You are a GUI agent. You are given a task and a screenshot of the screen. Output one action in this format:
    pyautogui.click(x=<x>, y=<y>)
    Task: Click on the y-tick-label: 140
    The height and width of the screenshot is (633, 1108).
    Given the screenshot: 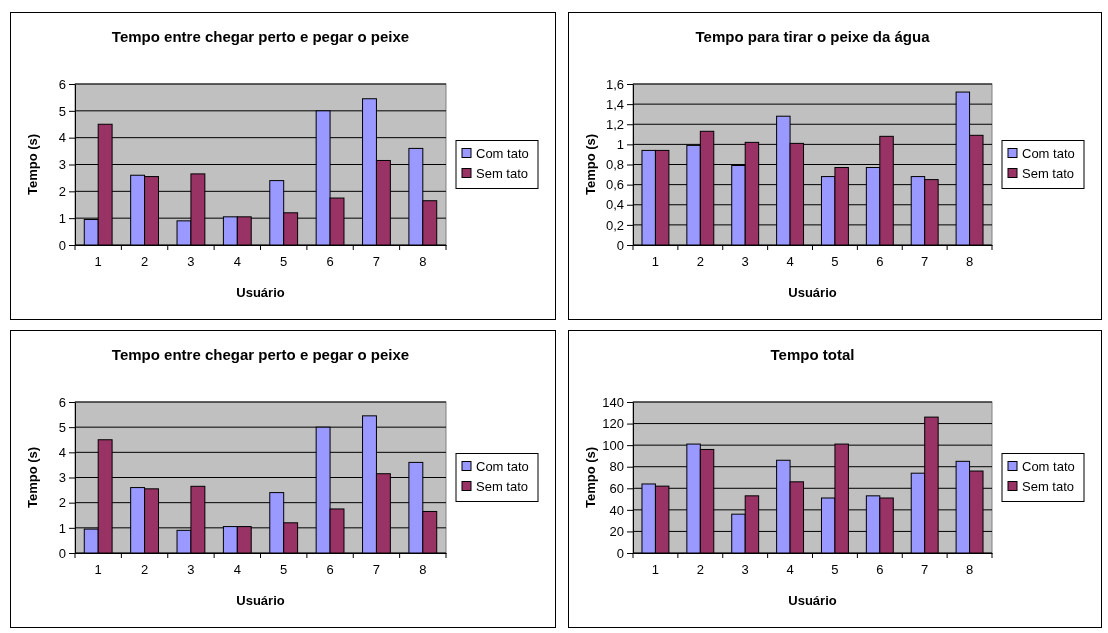 What is the action you would take?
    pyautogui.click(x=613, y=402)
    